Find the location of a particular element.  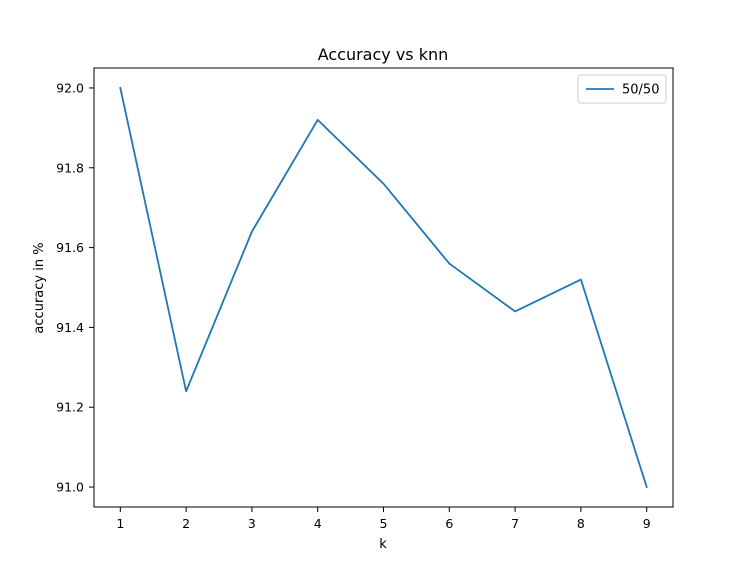

x-tick-label: 6 is located at coordinates (449, 523).